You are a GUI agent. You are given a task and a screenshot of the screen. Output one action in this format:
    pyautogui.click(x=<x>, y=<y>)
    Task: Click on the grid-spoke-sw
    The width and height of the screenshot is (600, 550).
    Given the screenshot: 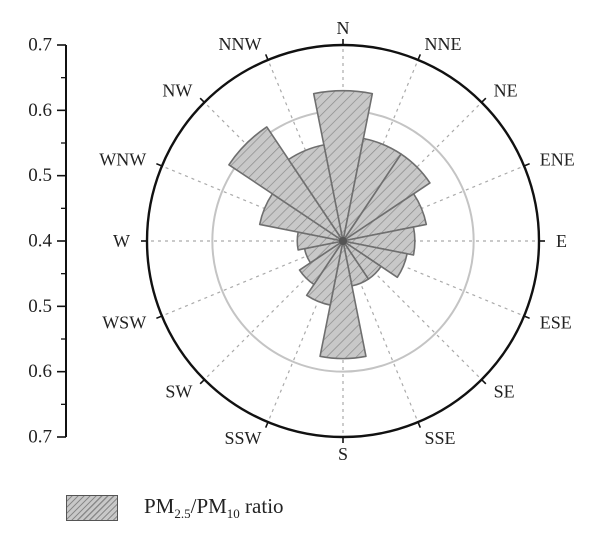 What is the action you would take?
    pyautogui.click(x=273, y=310)
    